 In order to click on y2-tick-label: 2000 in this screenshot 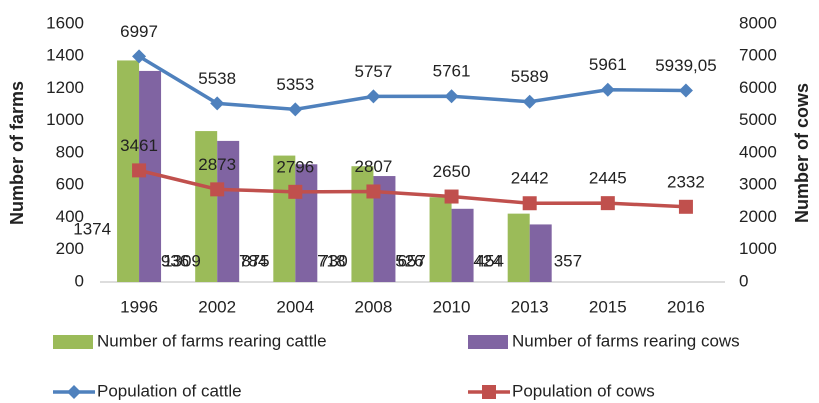, I will do `click(758, 216)`.